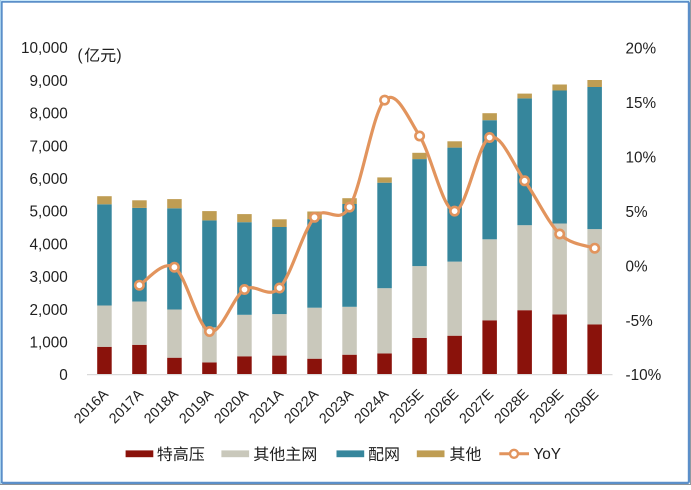  I want to click on svg-text: 15%, so click(641, 103).